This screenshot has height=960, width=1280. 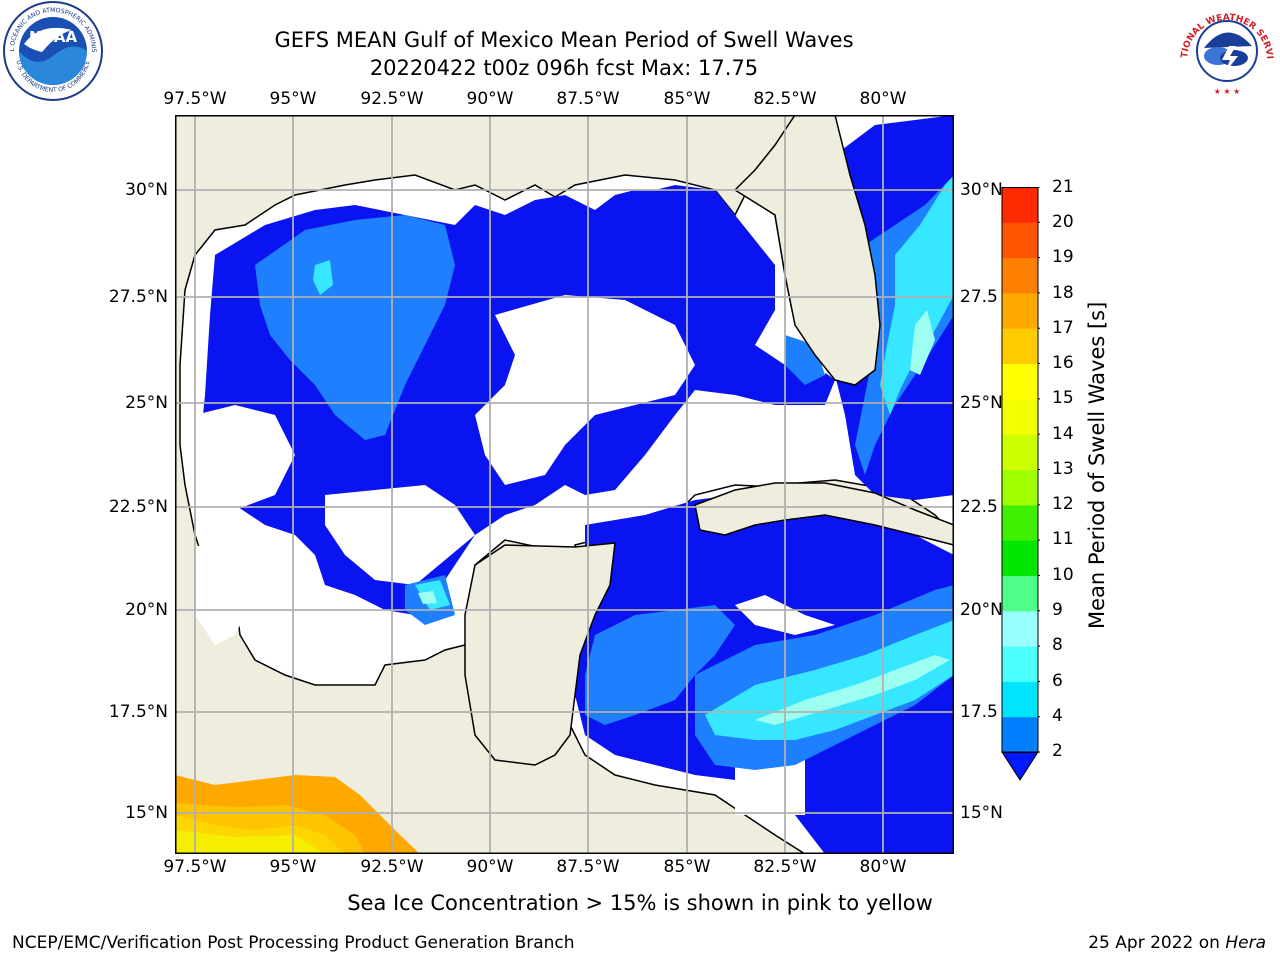 I want to click on noaa-logo-text: NOAA, so click(x=53, y=37).